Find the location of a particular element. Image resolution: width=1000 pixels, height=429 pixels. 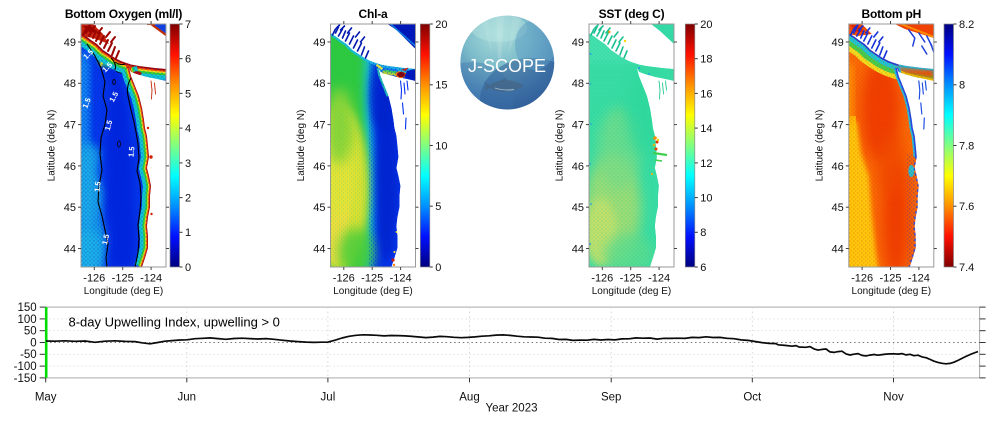

svg-text: Nov is located at coordinates (893, 398).